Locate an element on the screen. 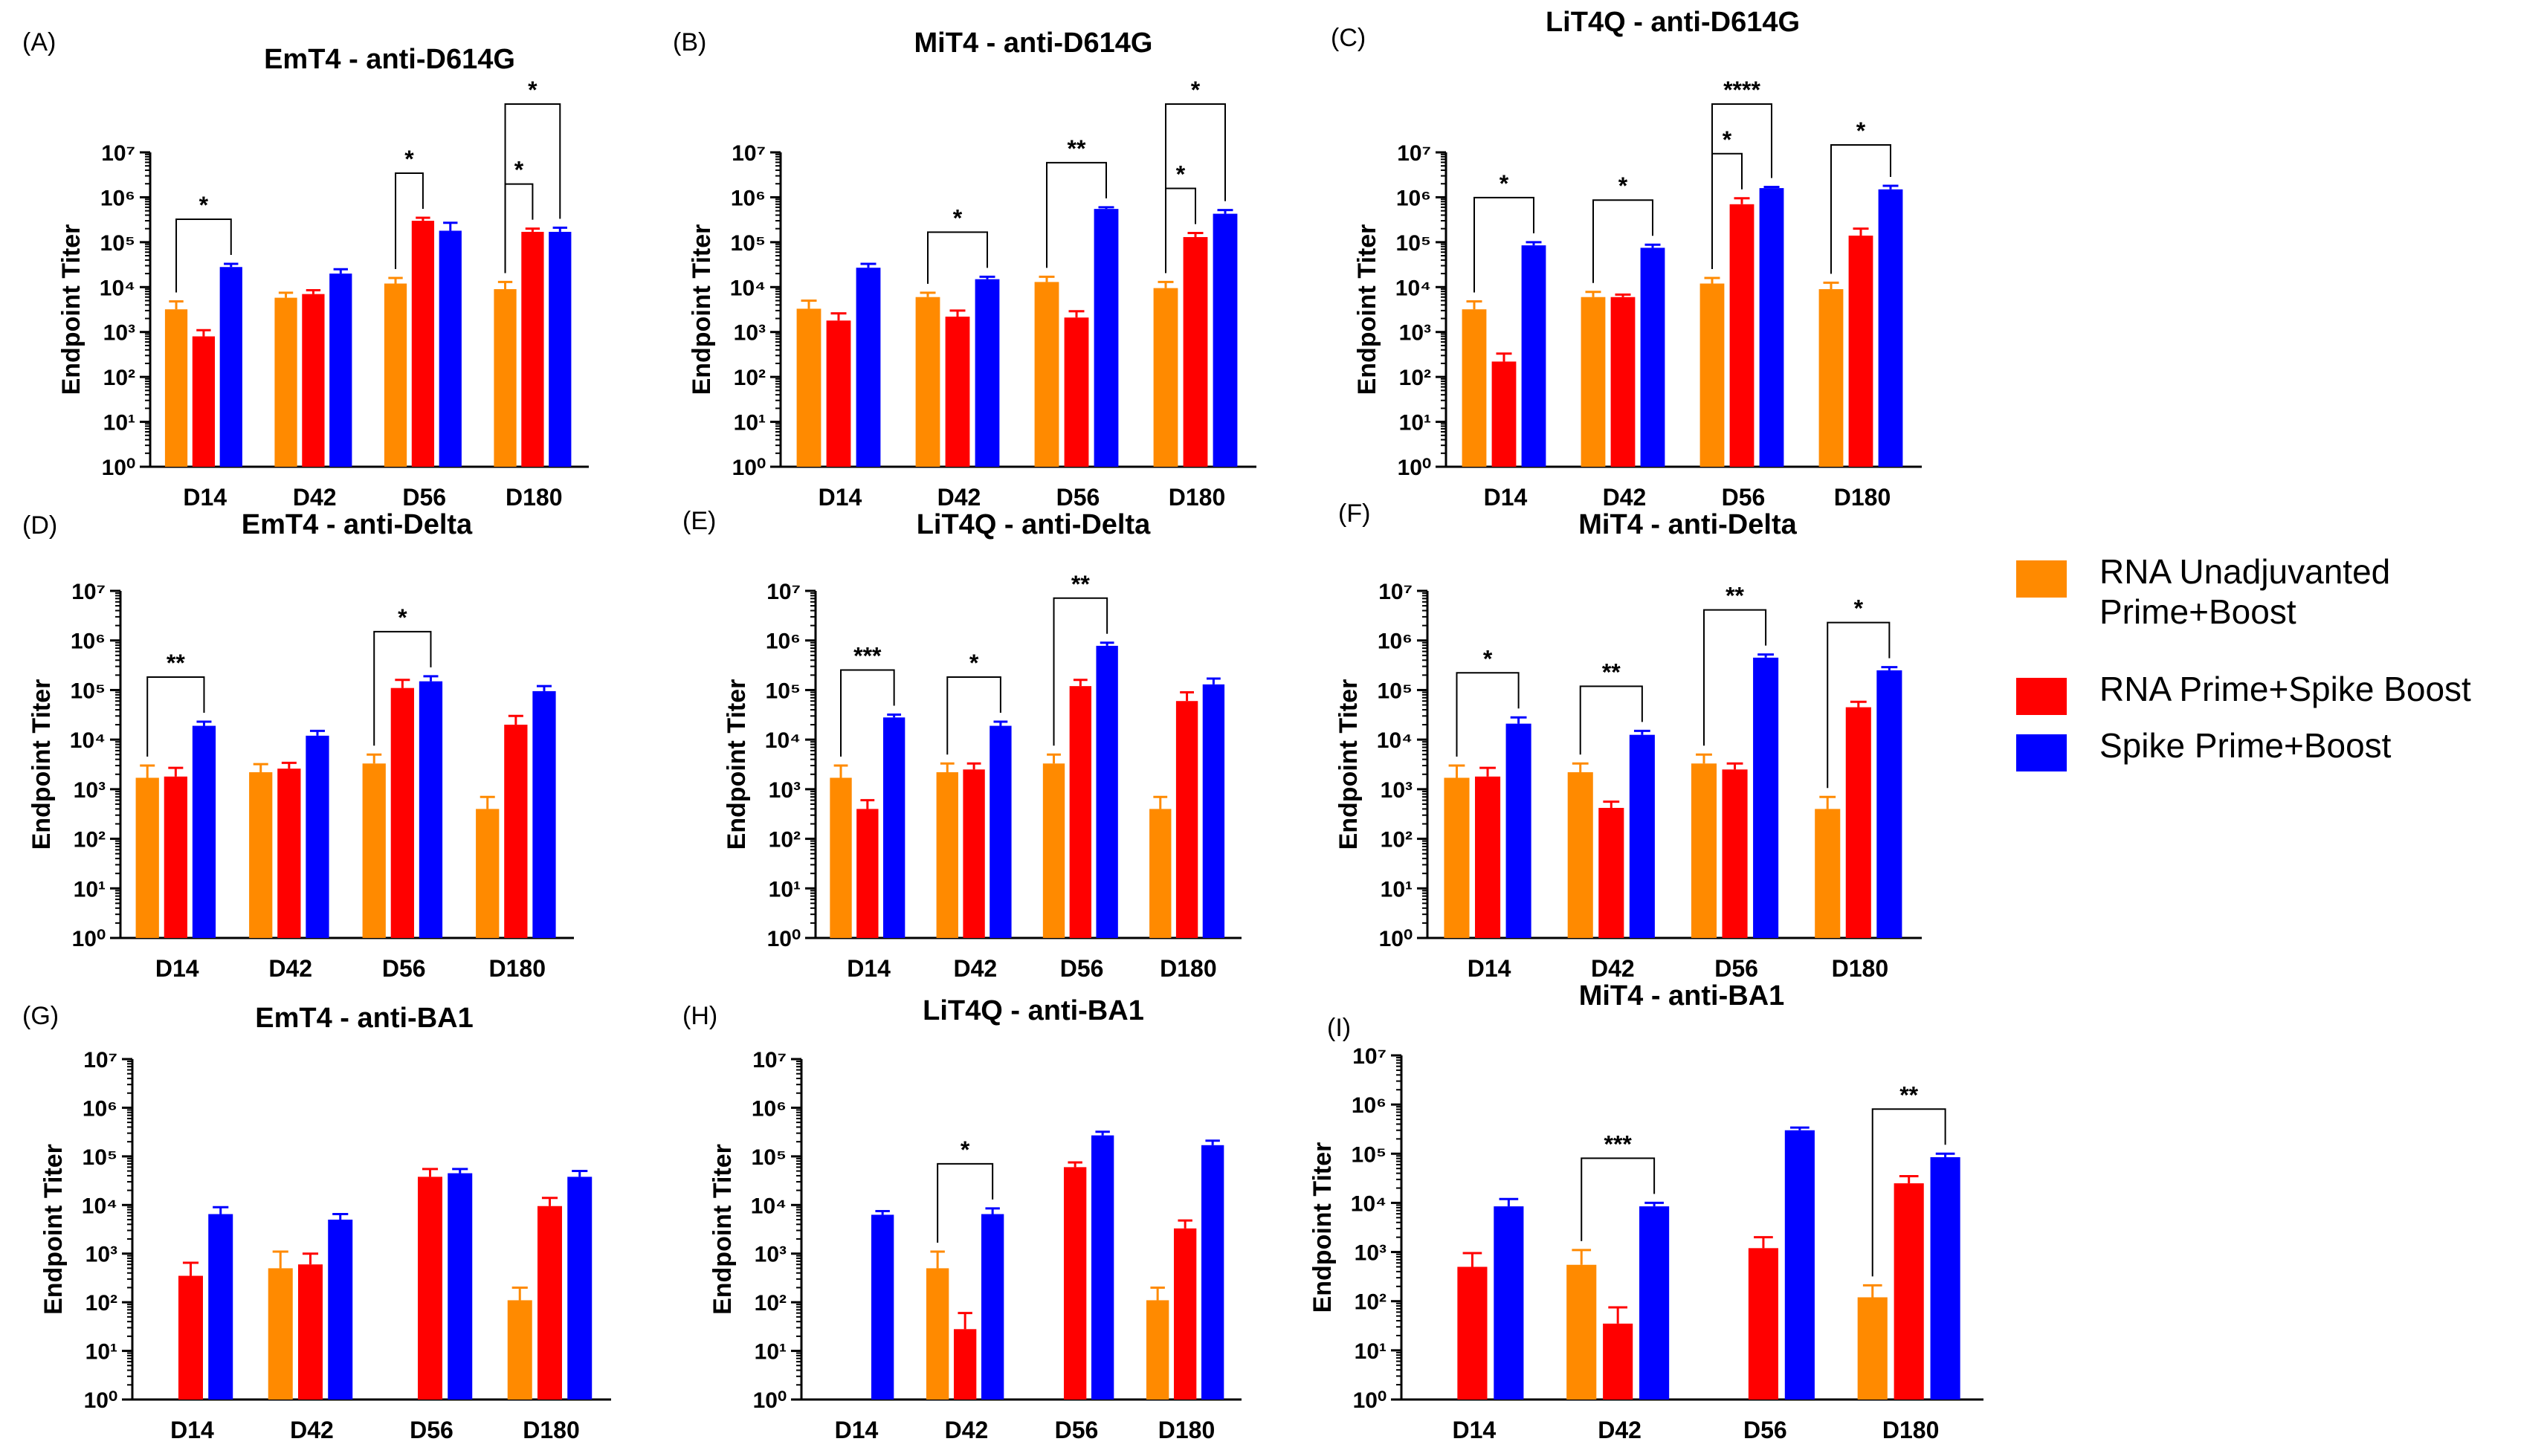 The height and width of the screenshot is (1456, 2547). x-tick-label: D180 is located at coordinates (551, 1430).